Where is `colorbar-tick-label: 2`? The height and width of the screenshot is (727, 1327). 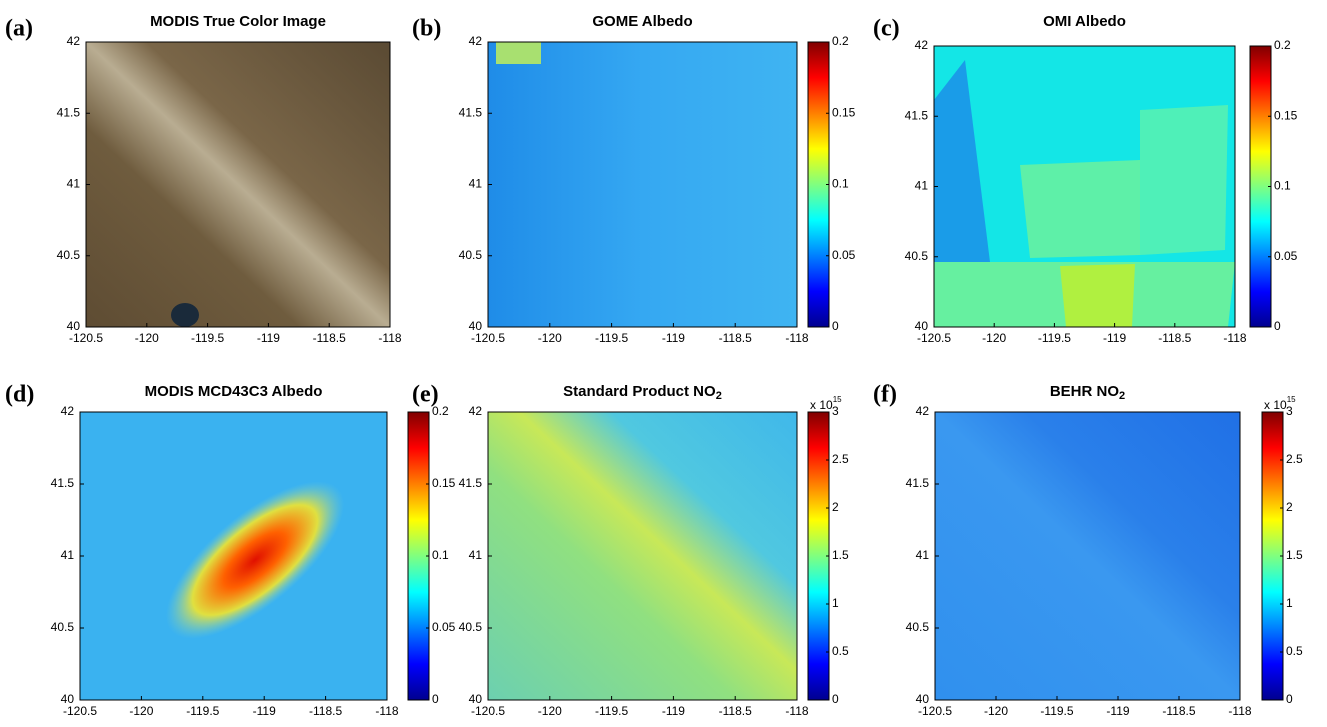 colorbar-tick-label: 2 is located at coordinates (1289, 507).